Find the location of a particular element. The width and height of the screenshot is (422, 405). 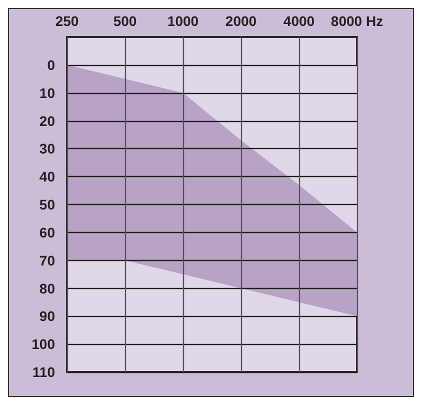

x-tick-label: 8000 Hz is located at coordinates (357, 21).